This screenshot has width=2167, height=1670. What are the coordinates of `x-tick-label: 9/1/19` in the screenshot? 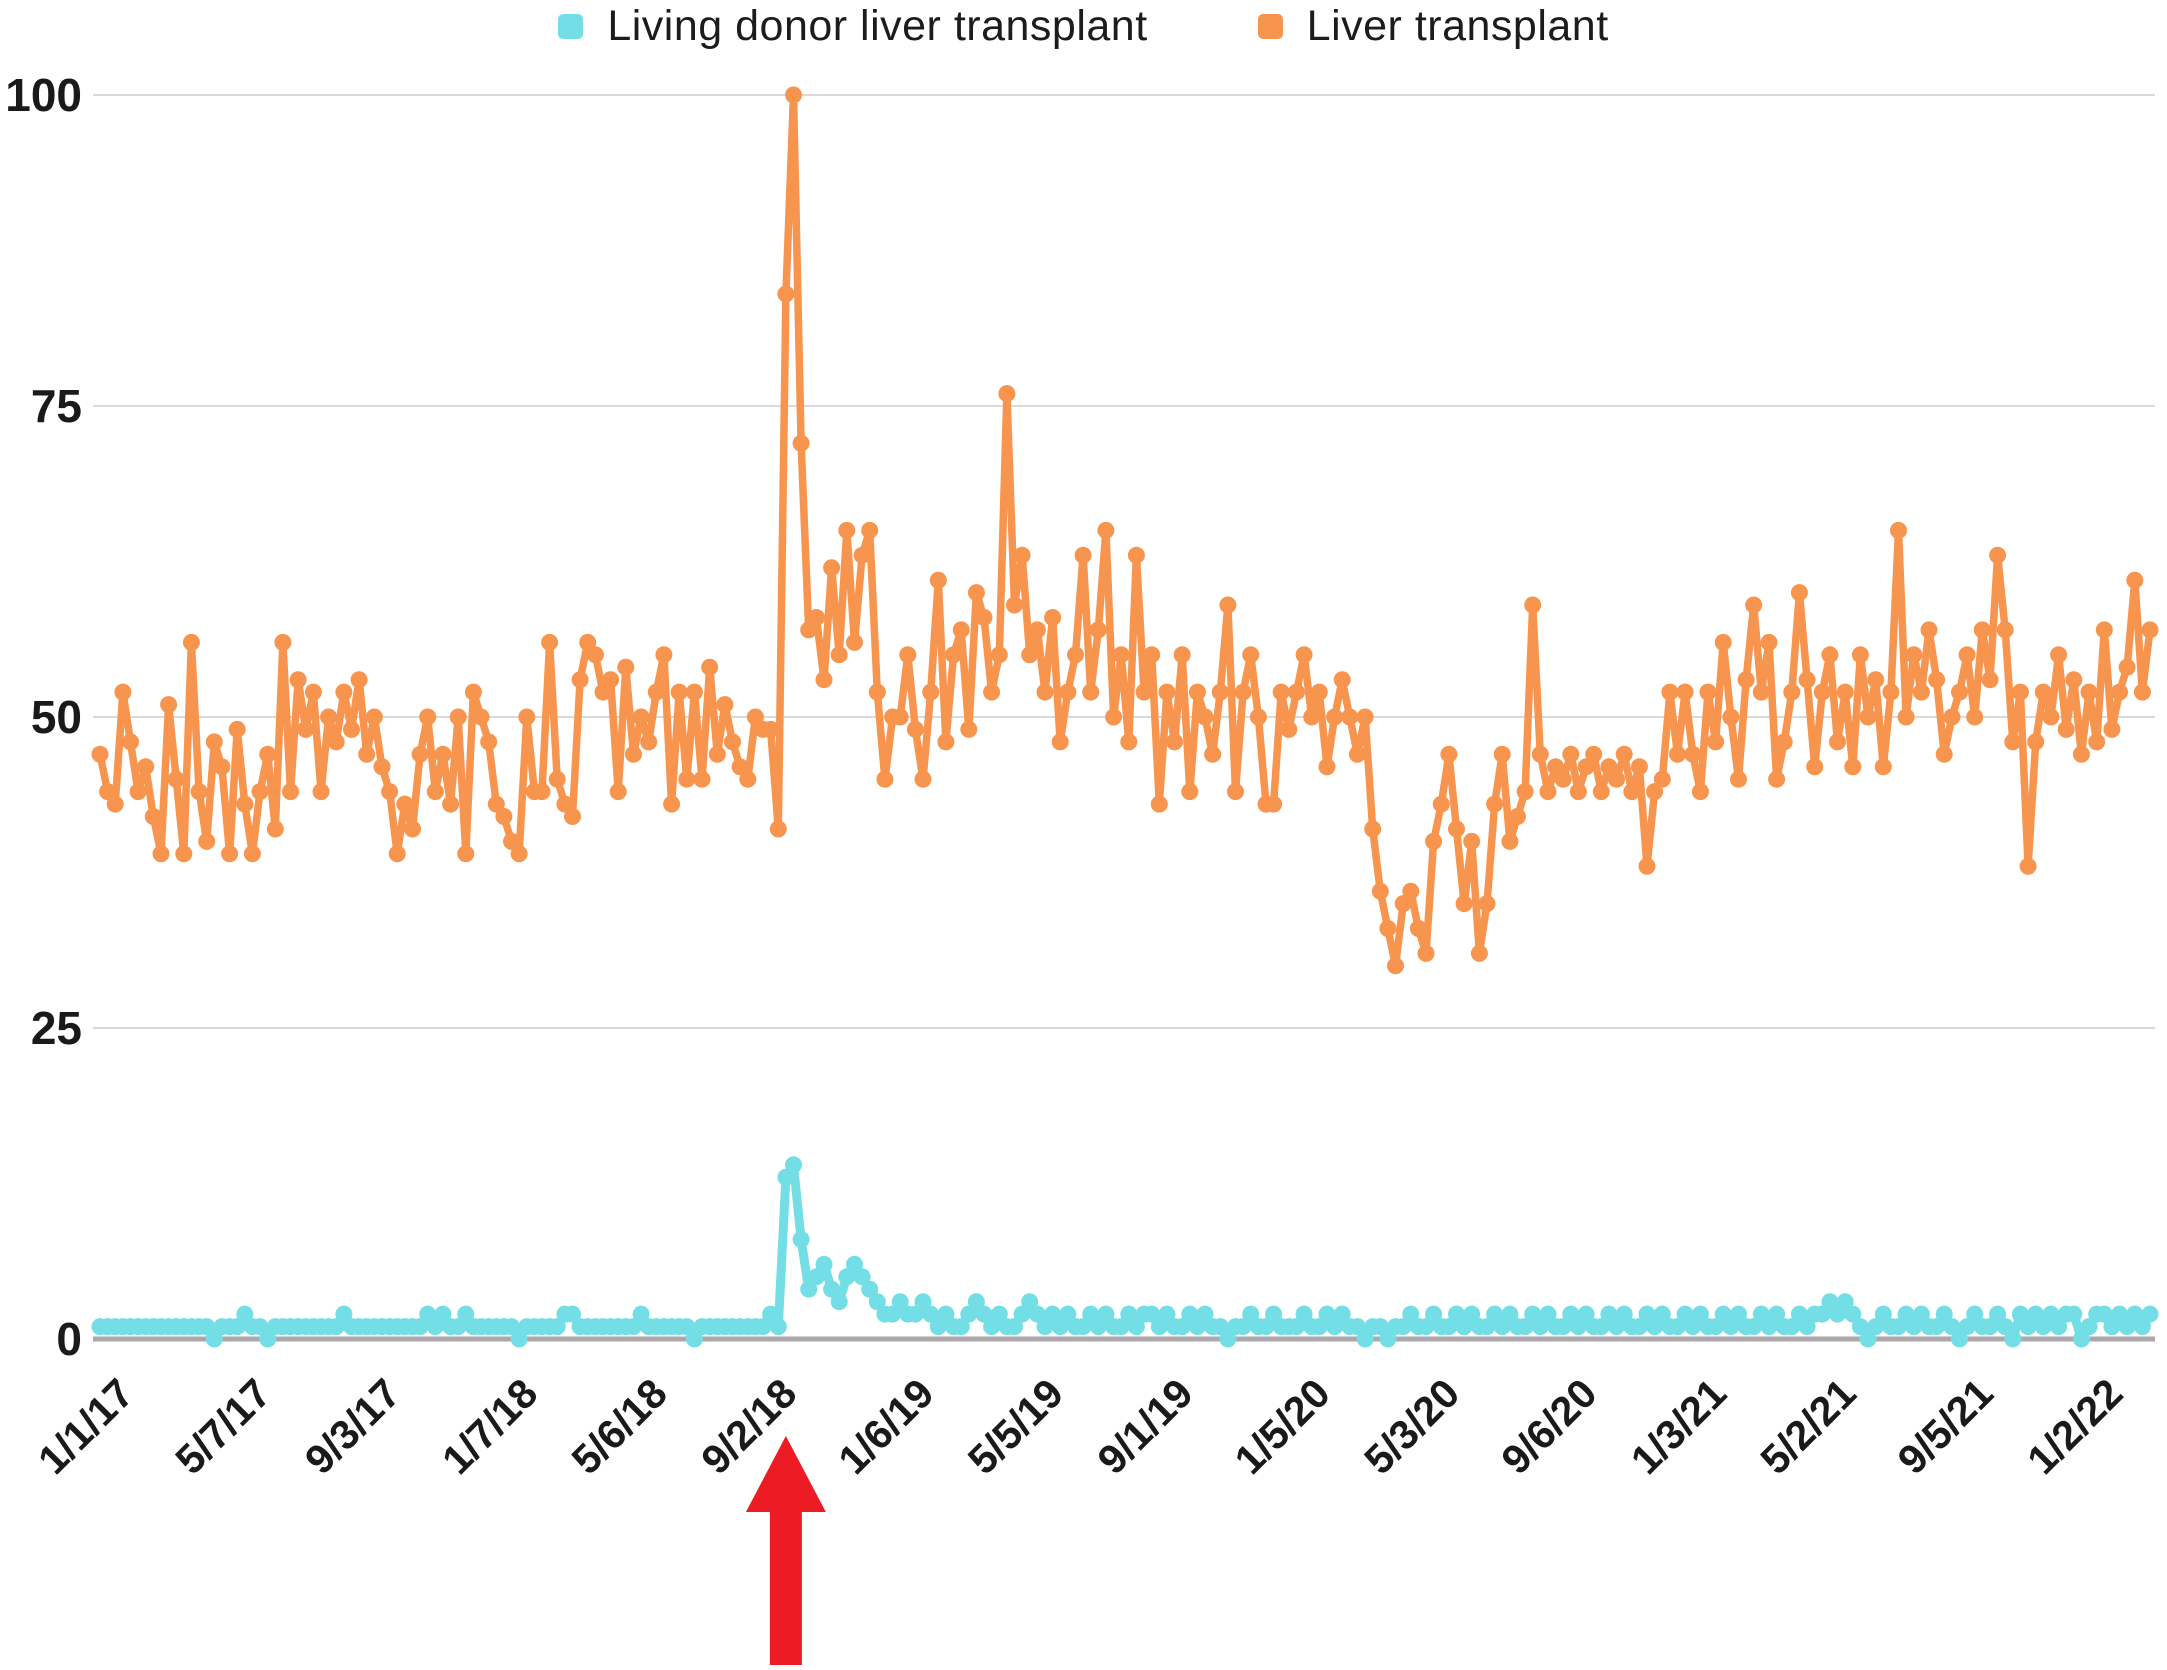 It's located at (1145, 1426).